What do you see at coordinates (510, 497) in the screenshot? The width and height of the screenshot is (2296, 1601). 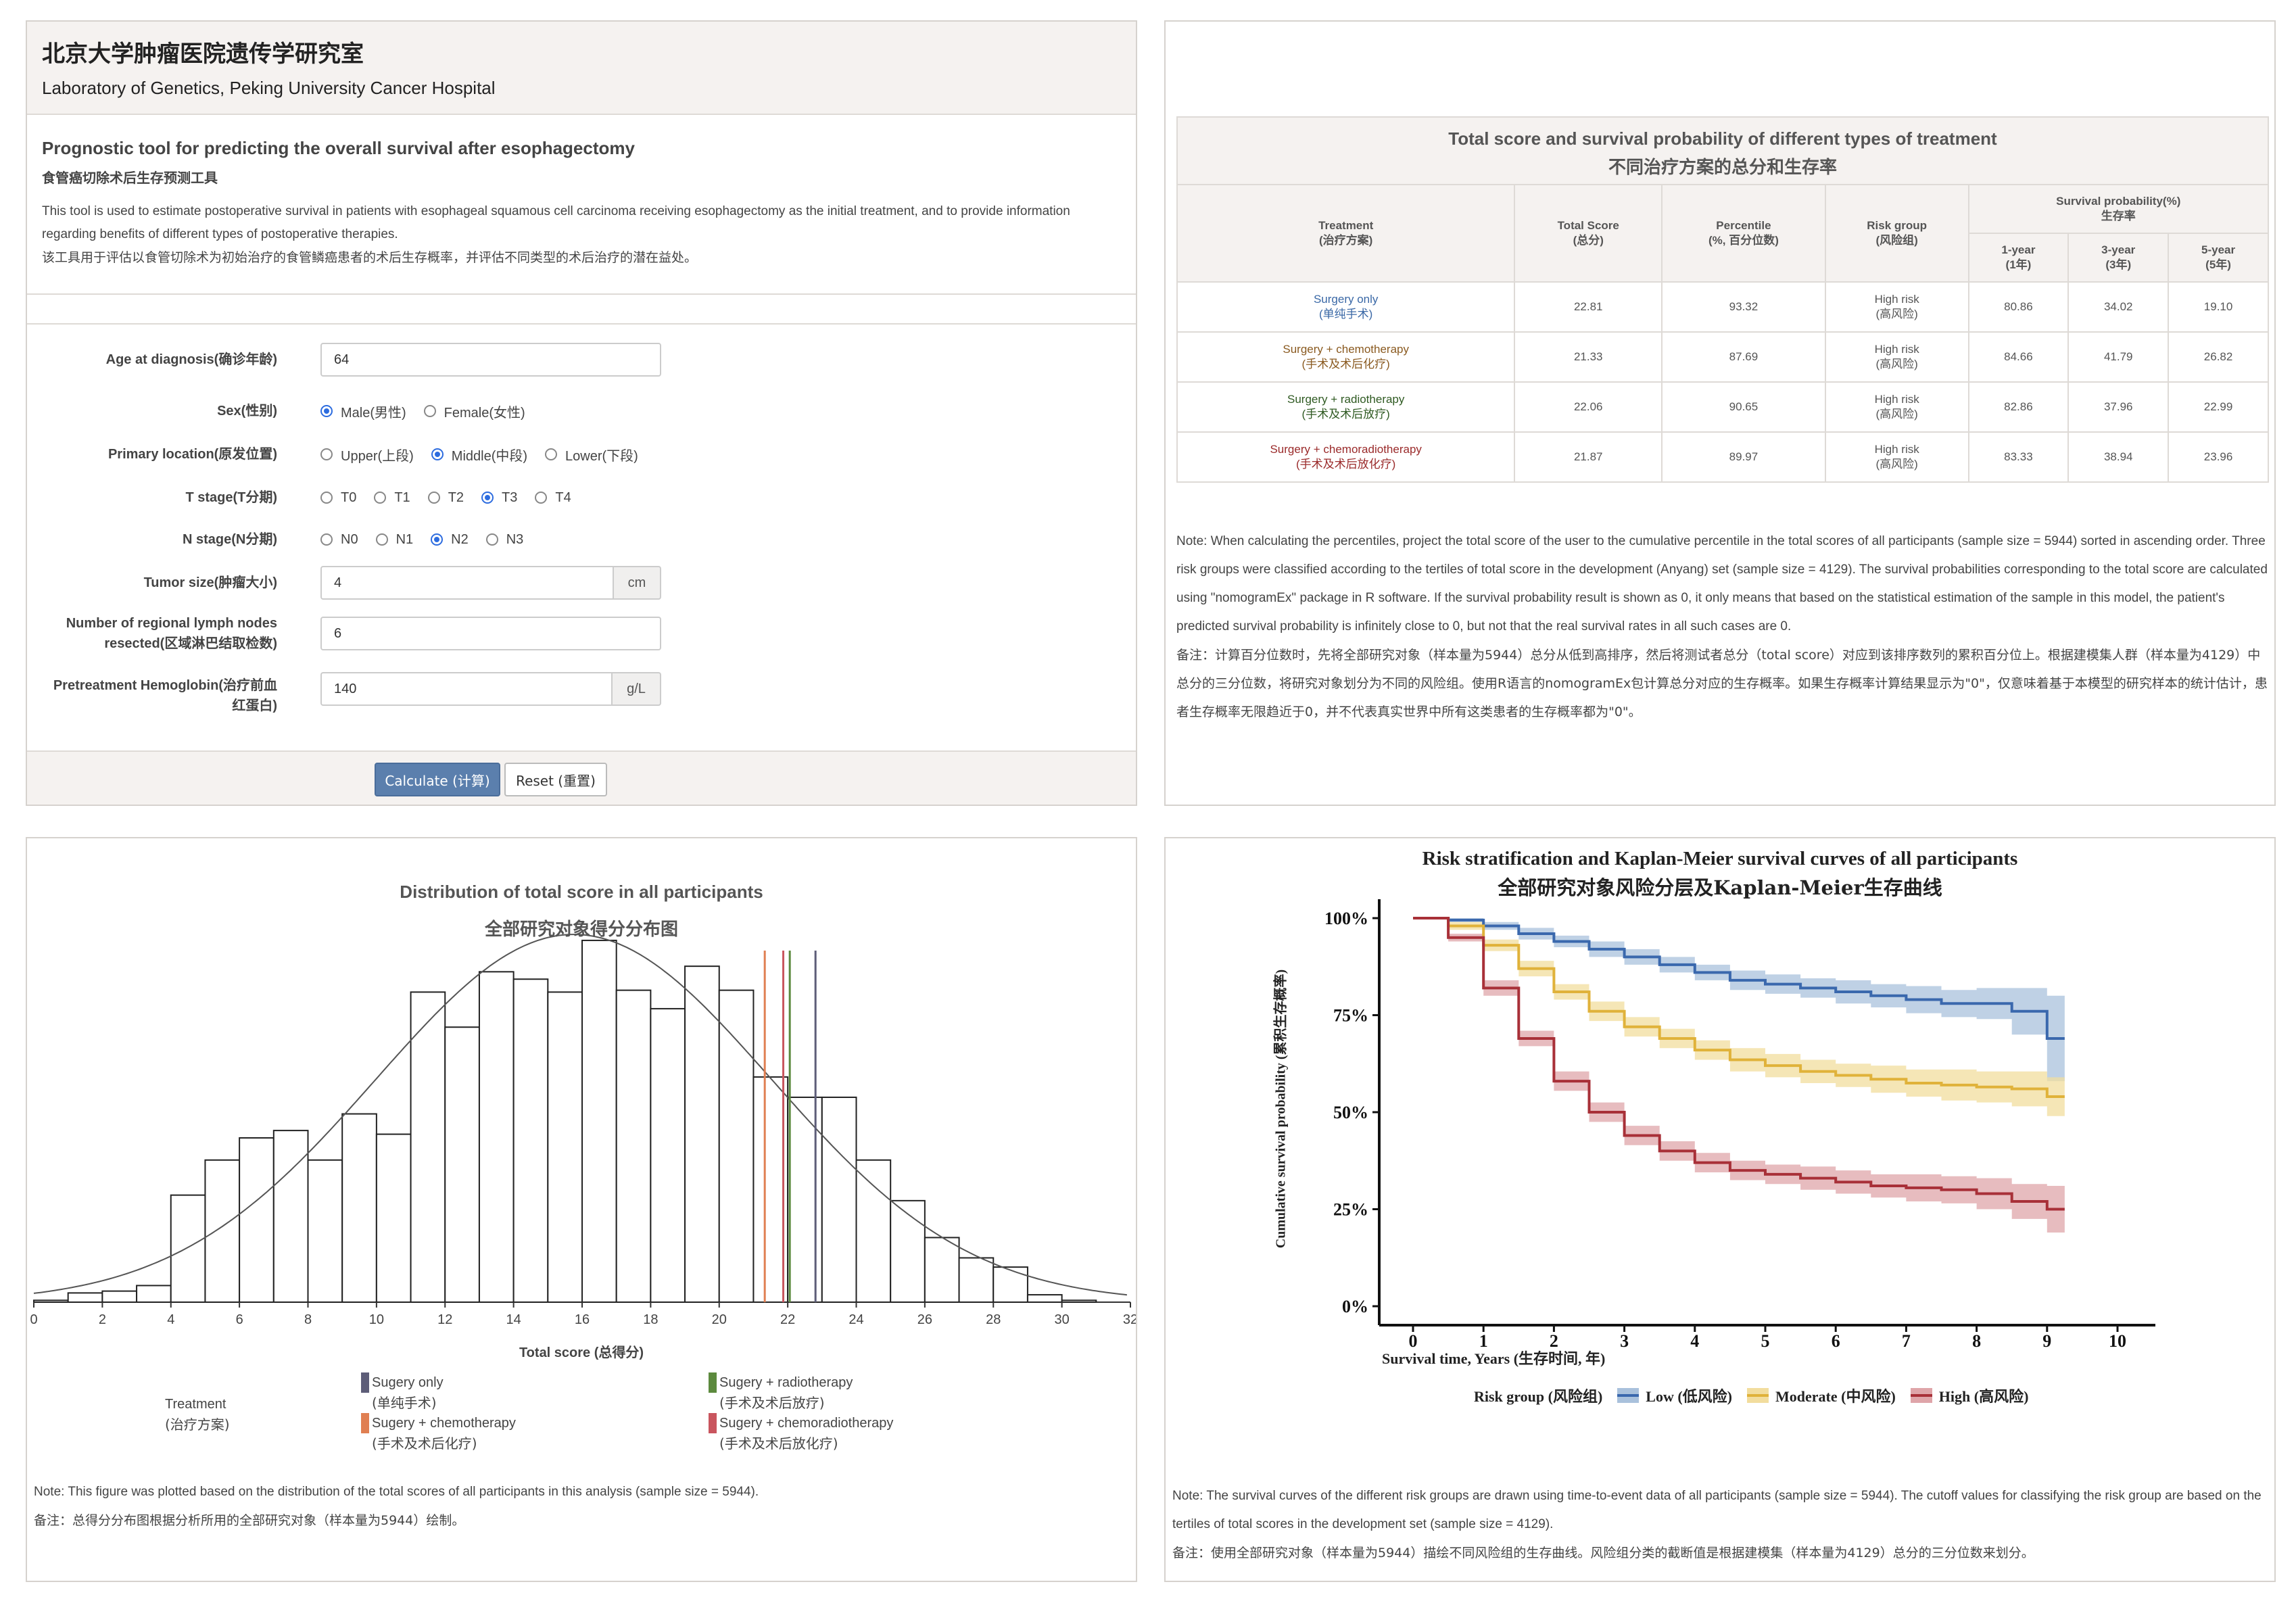 I see `radio-label: T3` at bounding box center [510, 497].